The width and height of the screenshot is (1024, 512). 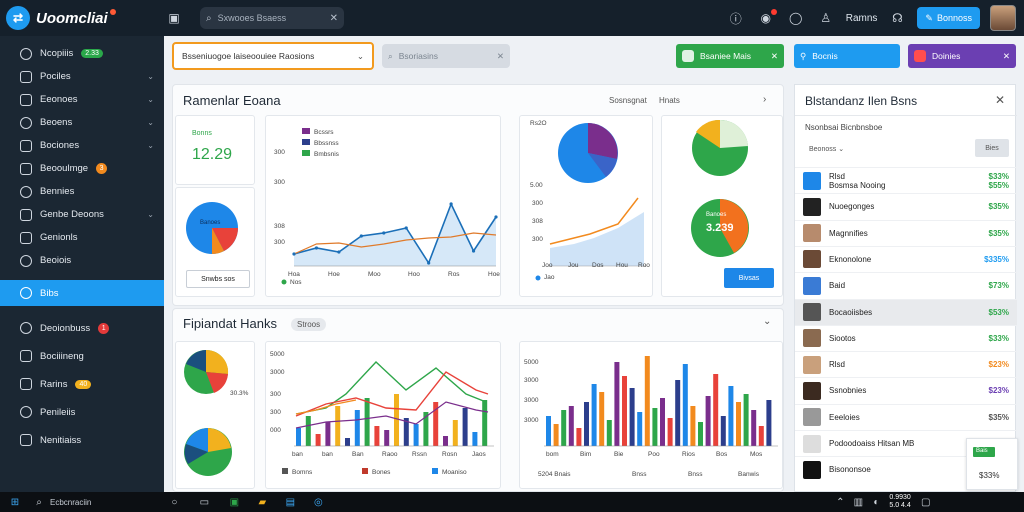 What do you see at coordinates (82, 18) in the screenshot?
I see `brand: ⇄ Uoomcliai` at bounding box center [82, 18].